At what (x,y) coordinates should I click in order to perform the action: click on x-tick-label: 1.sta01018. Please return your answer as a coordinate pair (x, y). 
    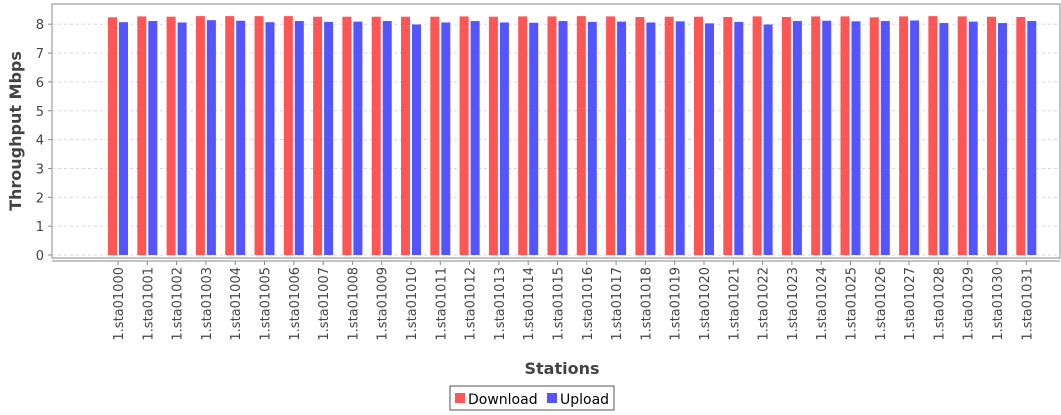
    Looking at the image, I should click on (646, 304).